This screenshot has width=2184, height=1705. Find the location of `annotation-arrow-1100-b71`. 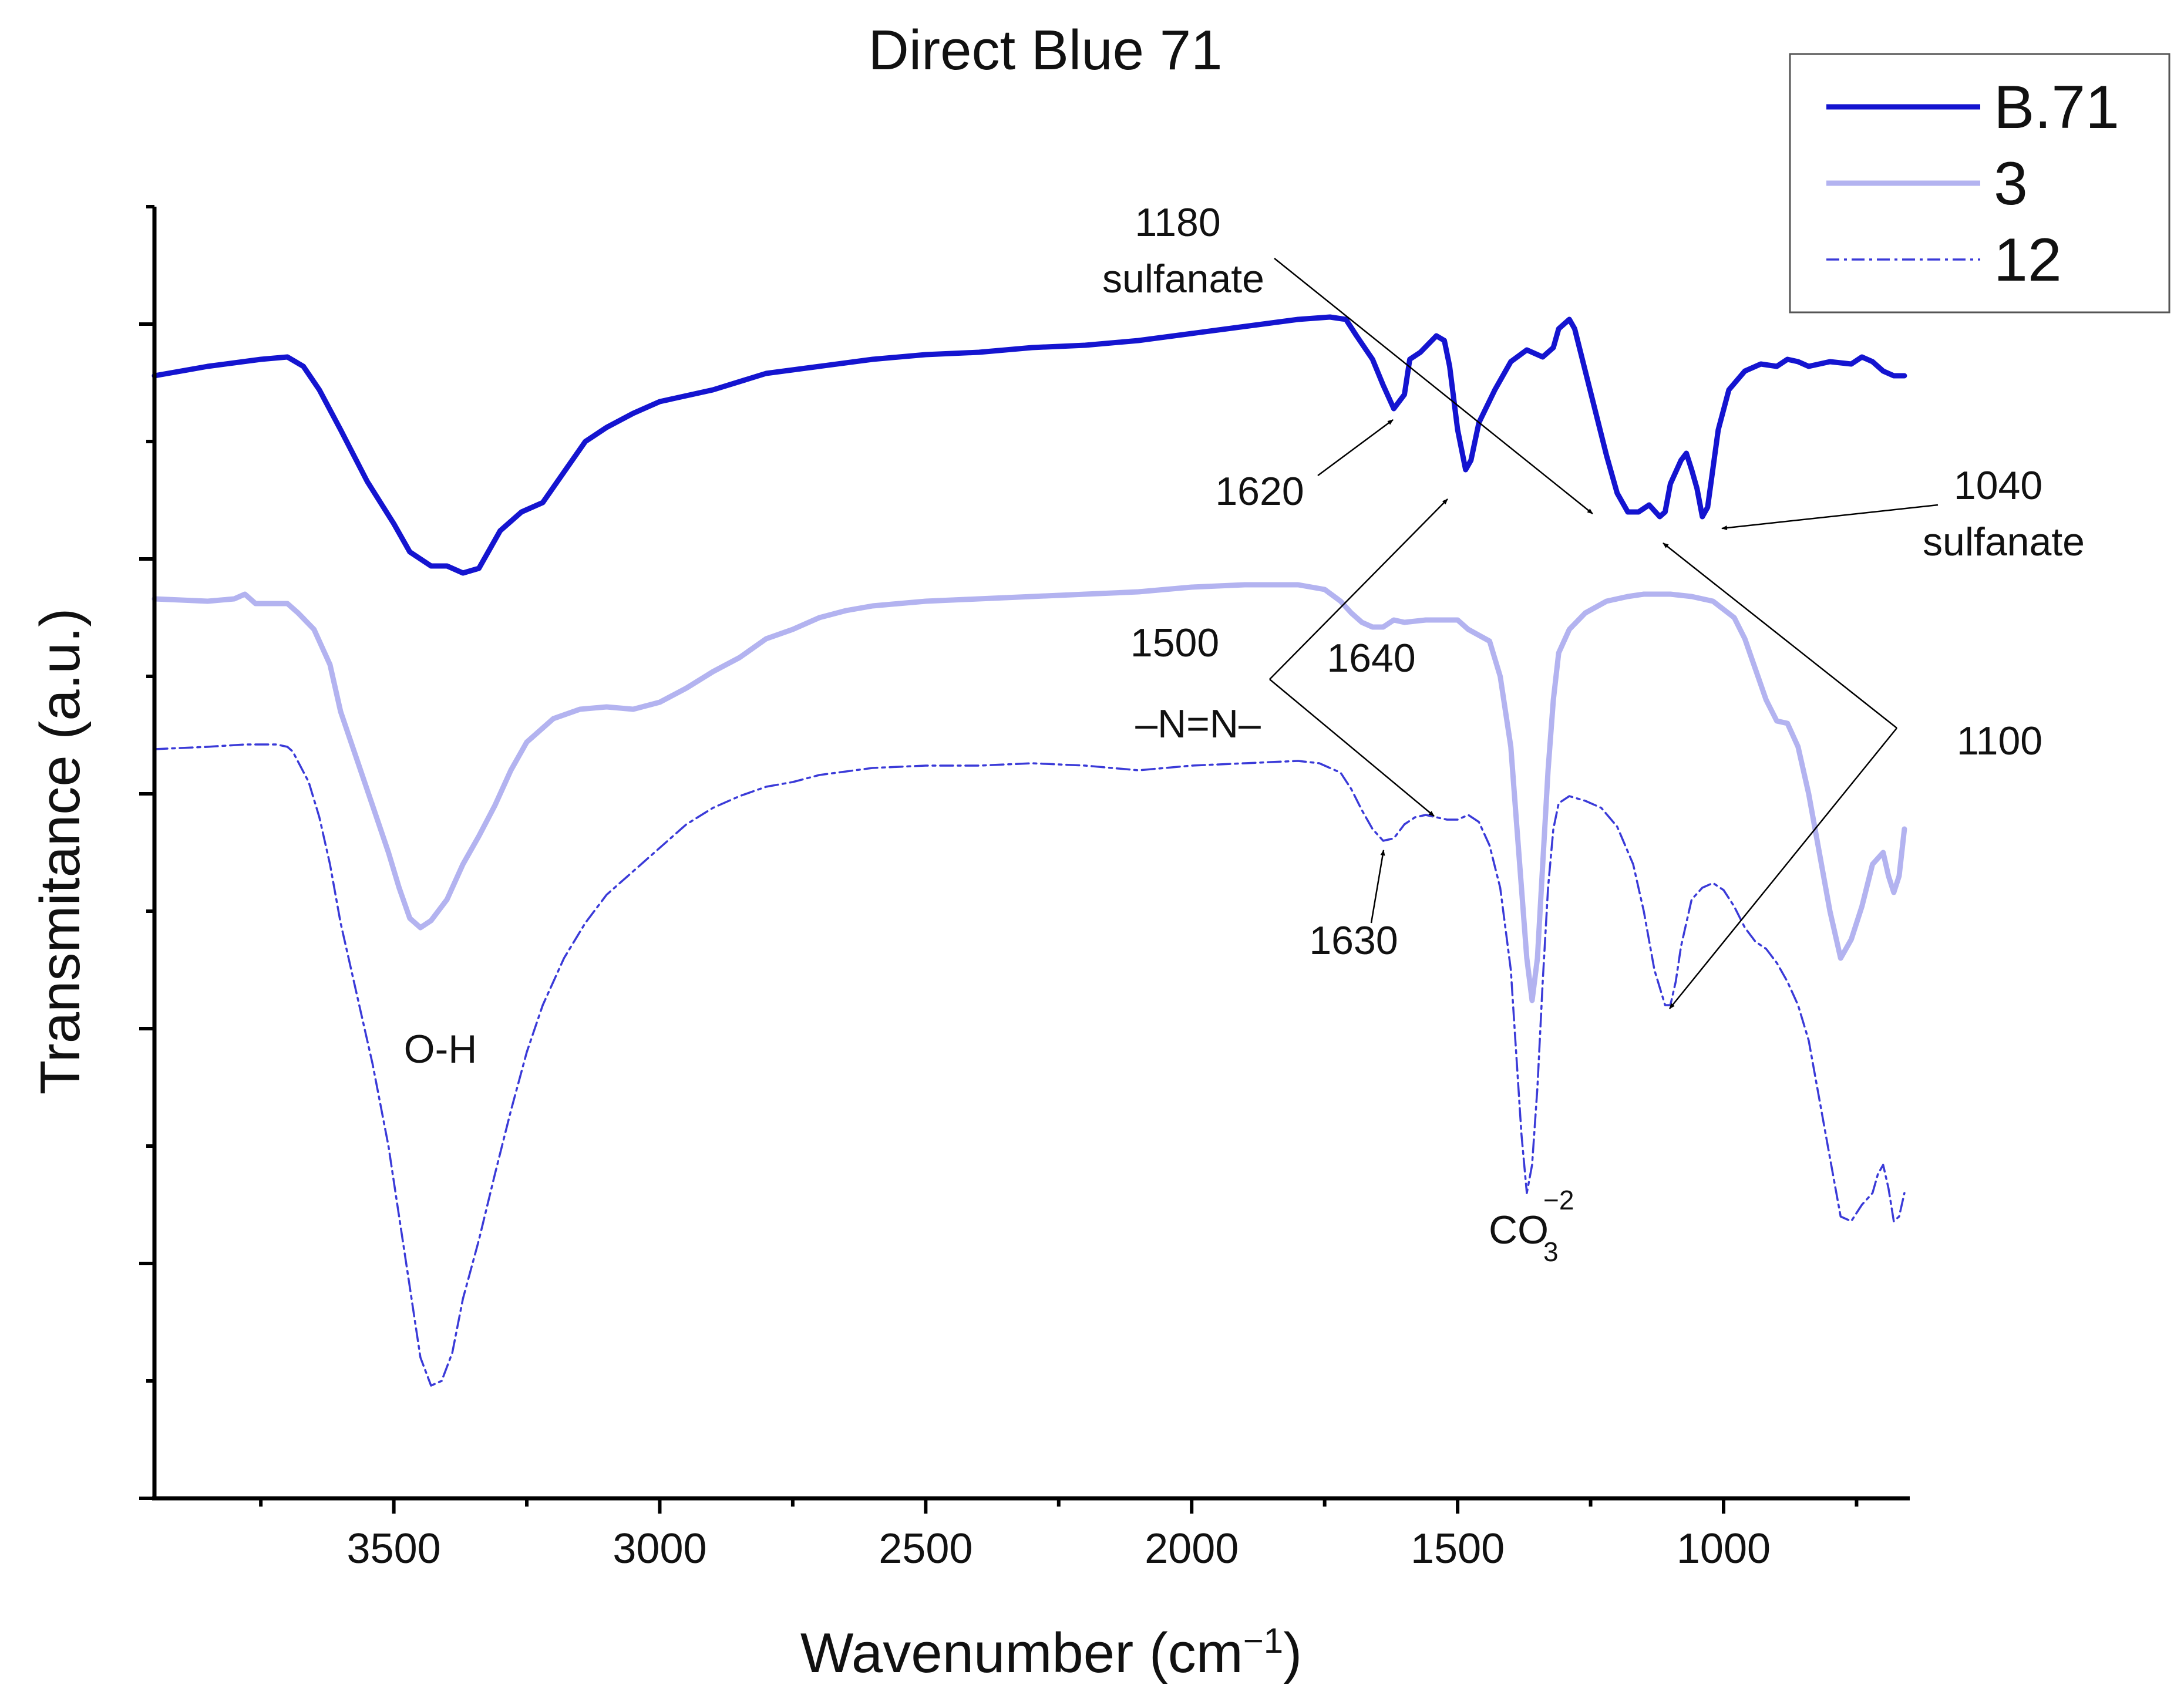

annotation-arrow-1100-b71 is located at coordinates (1780, 635).